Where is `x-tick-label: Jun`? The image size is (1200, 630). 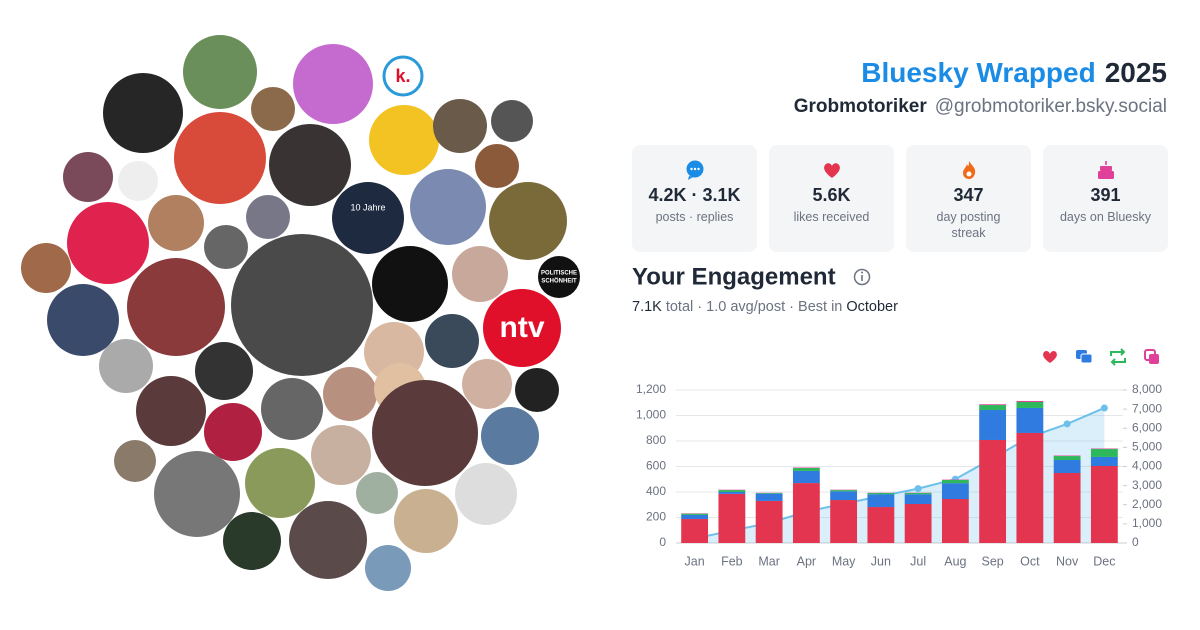 x-tick-label: Jun is located at coordinates (881, 561).